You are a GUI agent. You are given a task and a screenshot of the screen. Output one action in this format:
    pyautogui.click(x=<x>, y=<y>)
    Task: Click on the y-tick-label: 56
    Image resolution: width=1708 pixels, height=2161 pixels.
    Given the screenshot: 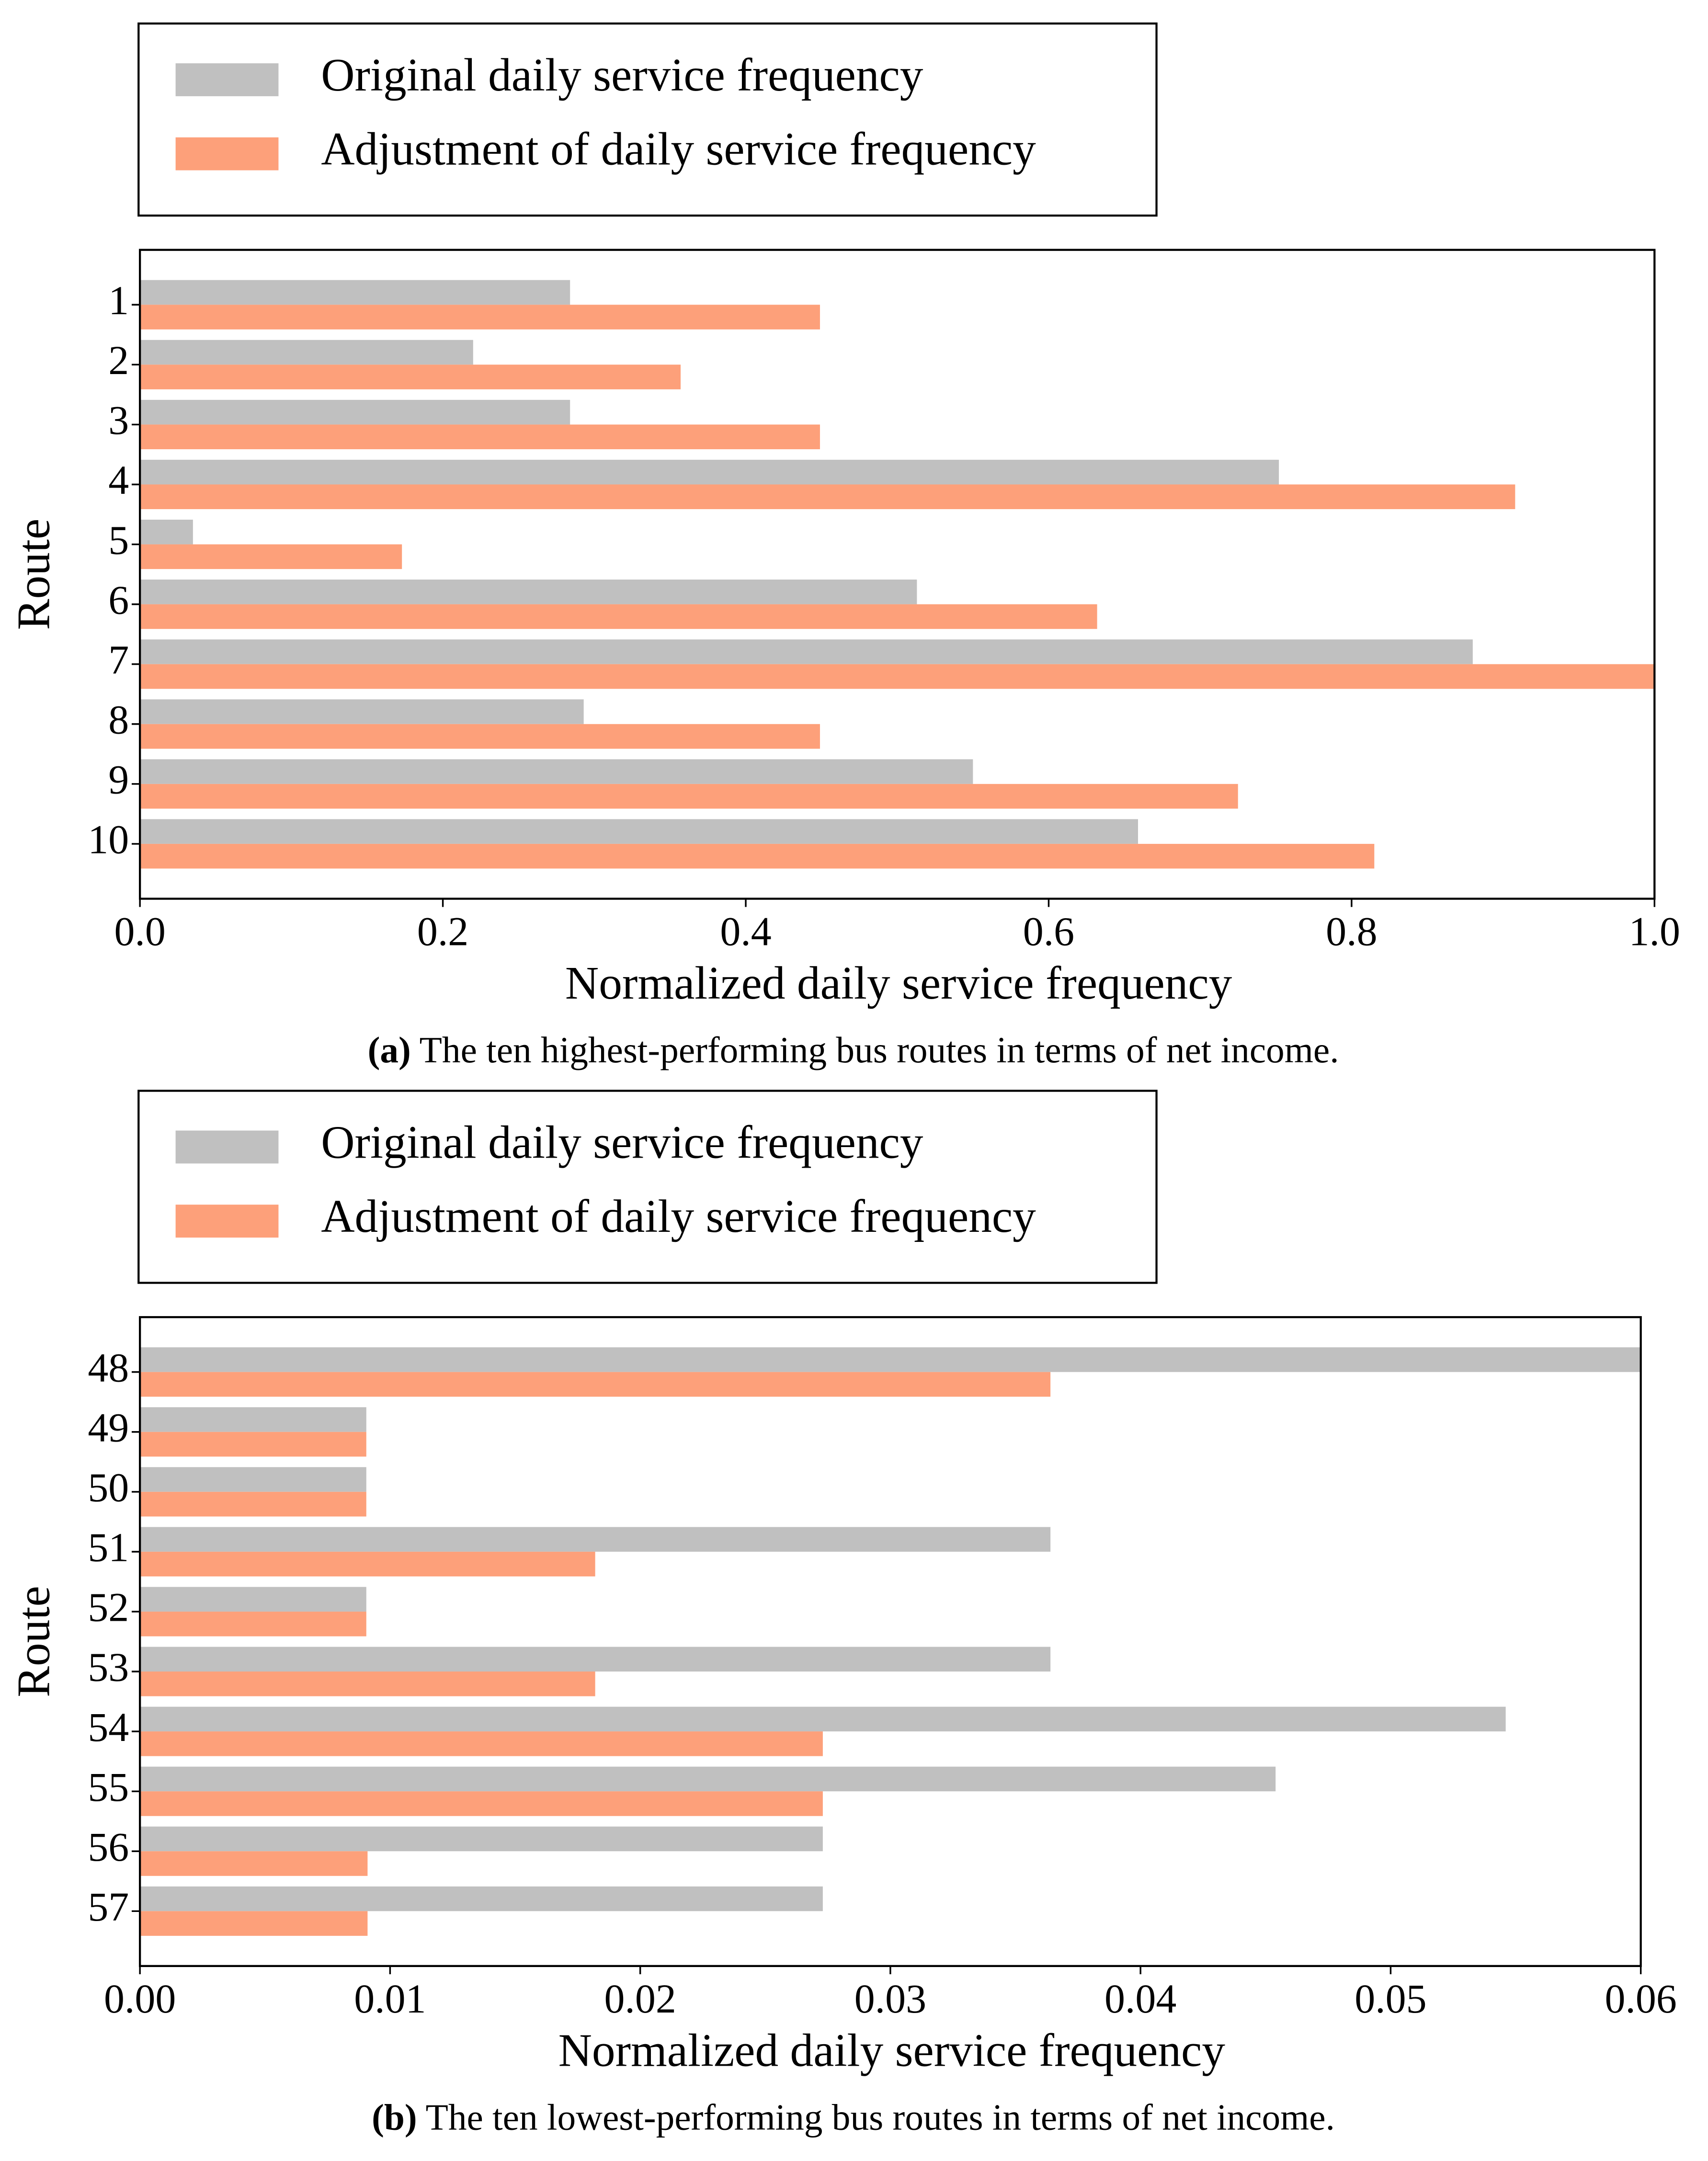 What is the action you would take?
    pyautogui.click(x=108, y=1847)
    